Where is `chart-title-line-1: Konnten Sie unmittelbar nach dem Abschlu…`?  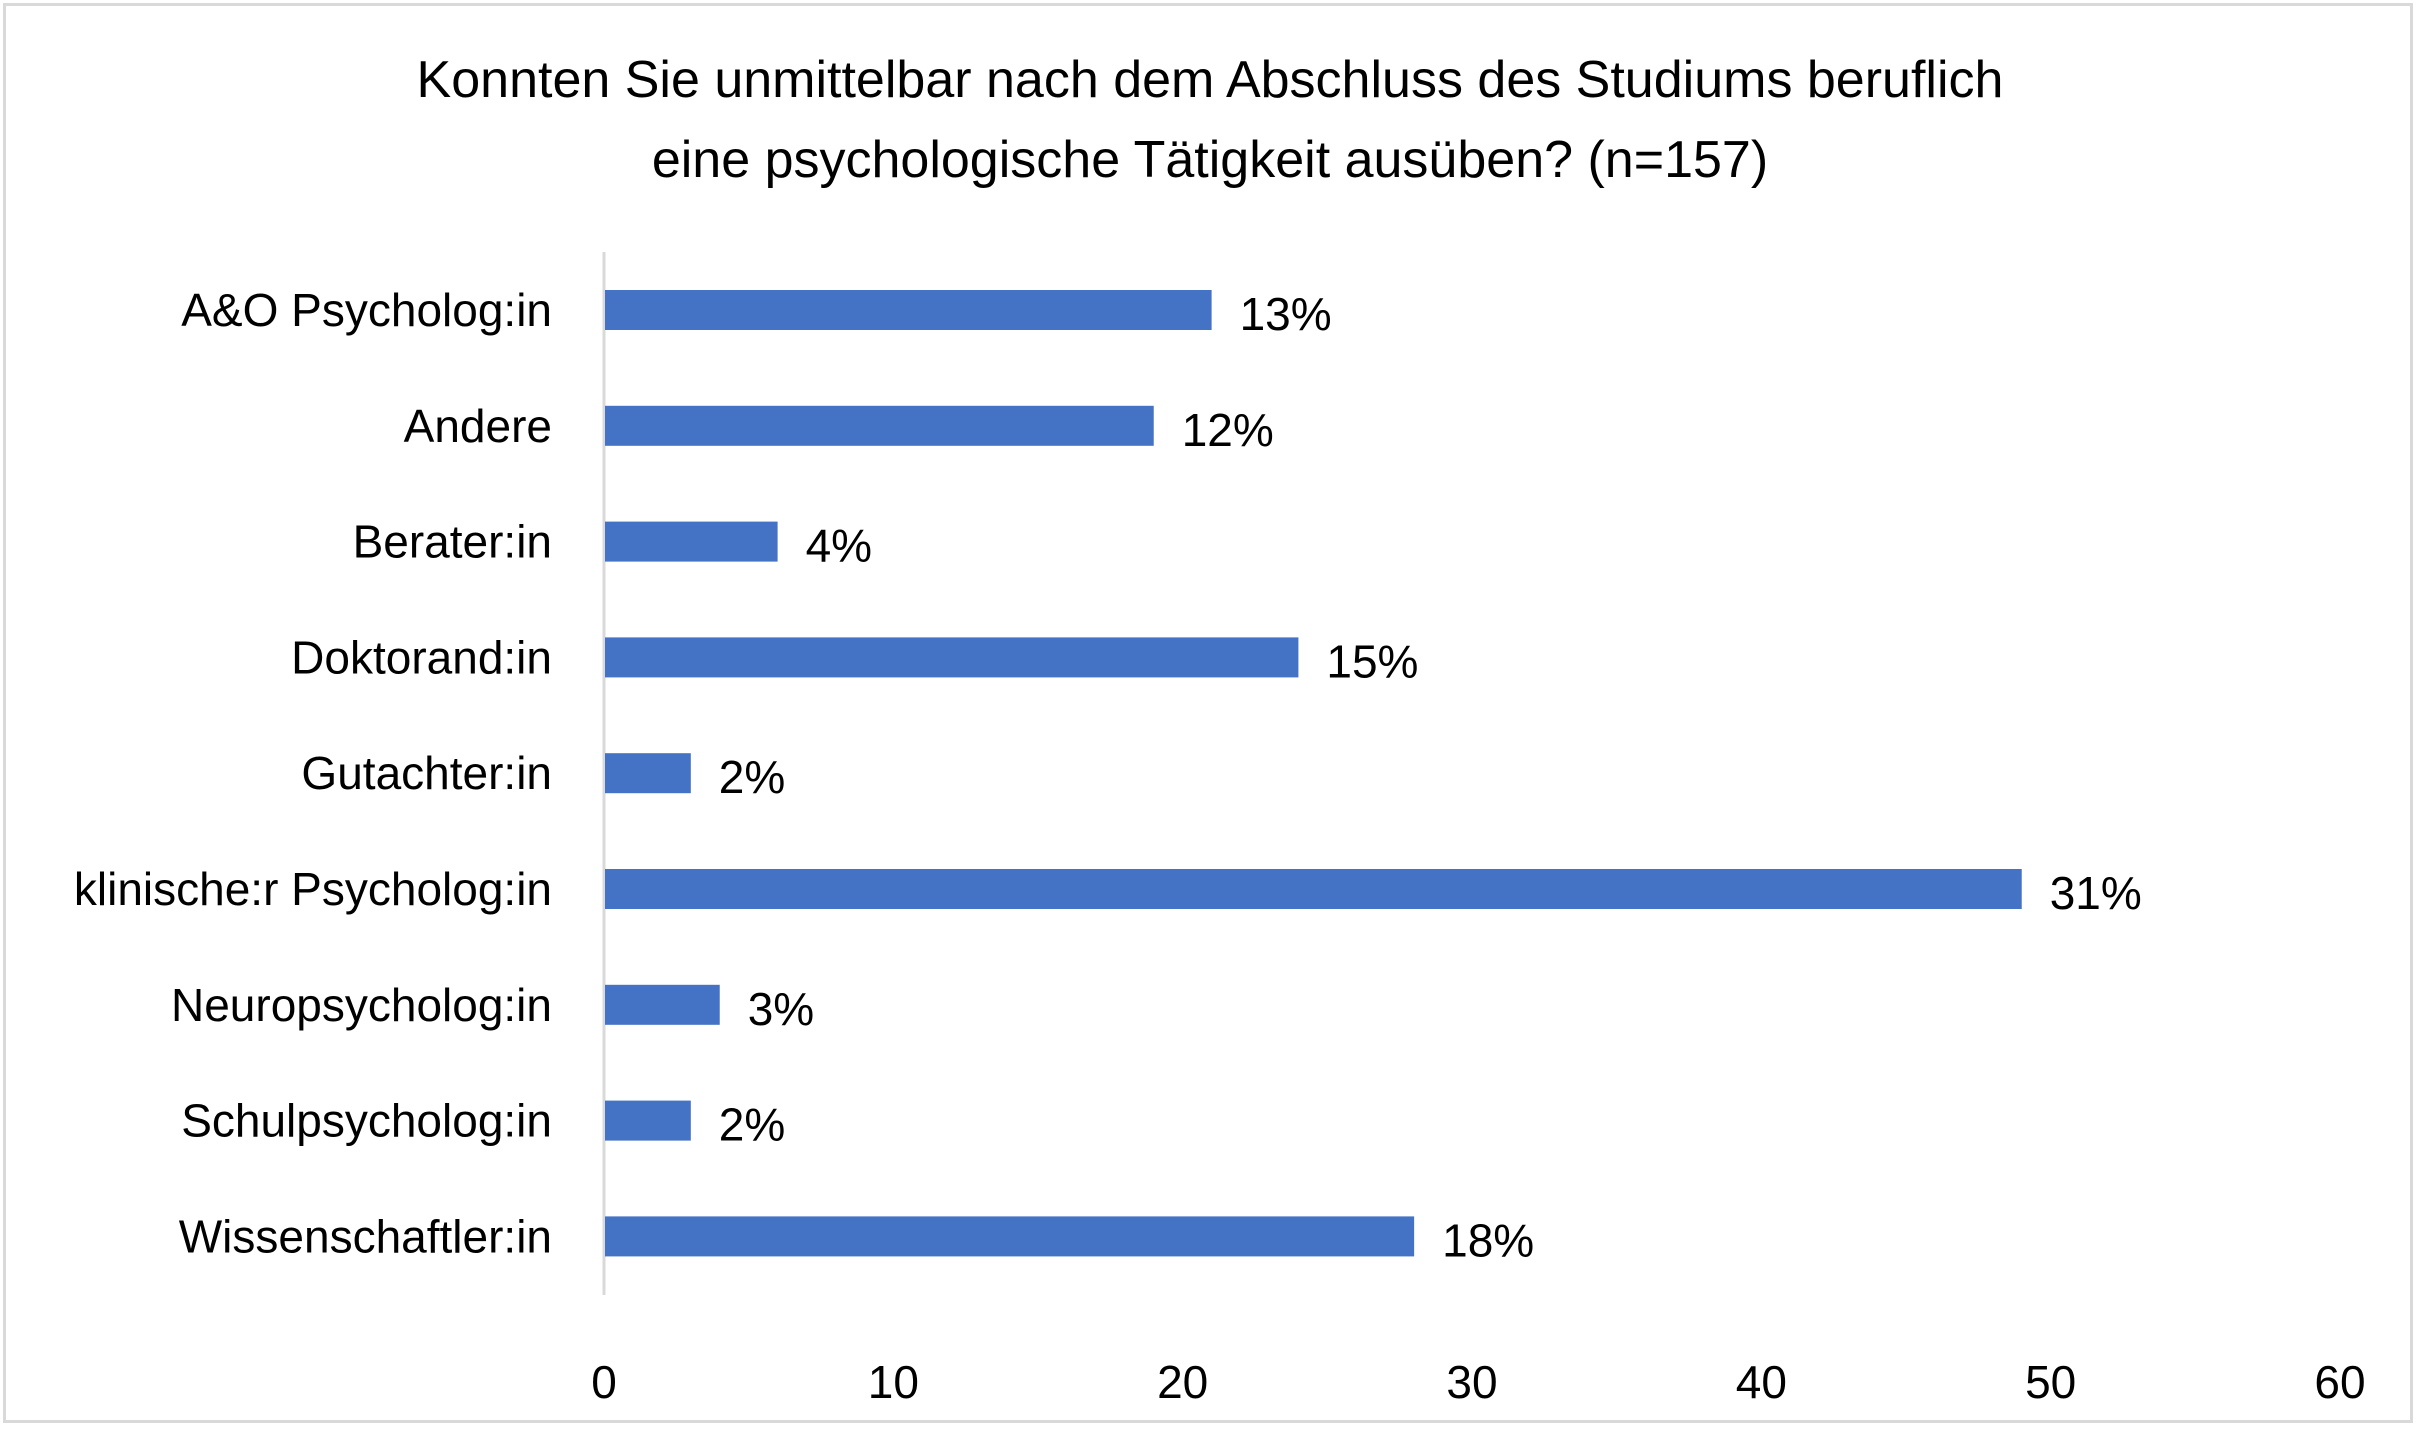
chart-title-line-1: Konnten Sie unmittelbar nach dem Abschlu… is located at coordinates (1210, 80).